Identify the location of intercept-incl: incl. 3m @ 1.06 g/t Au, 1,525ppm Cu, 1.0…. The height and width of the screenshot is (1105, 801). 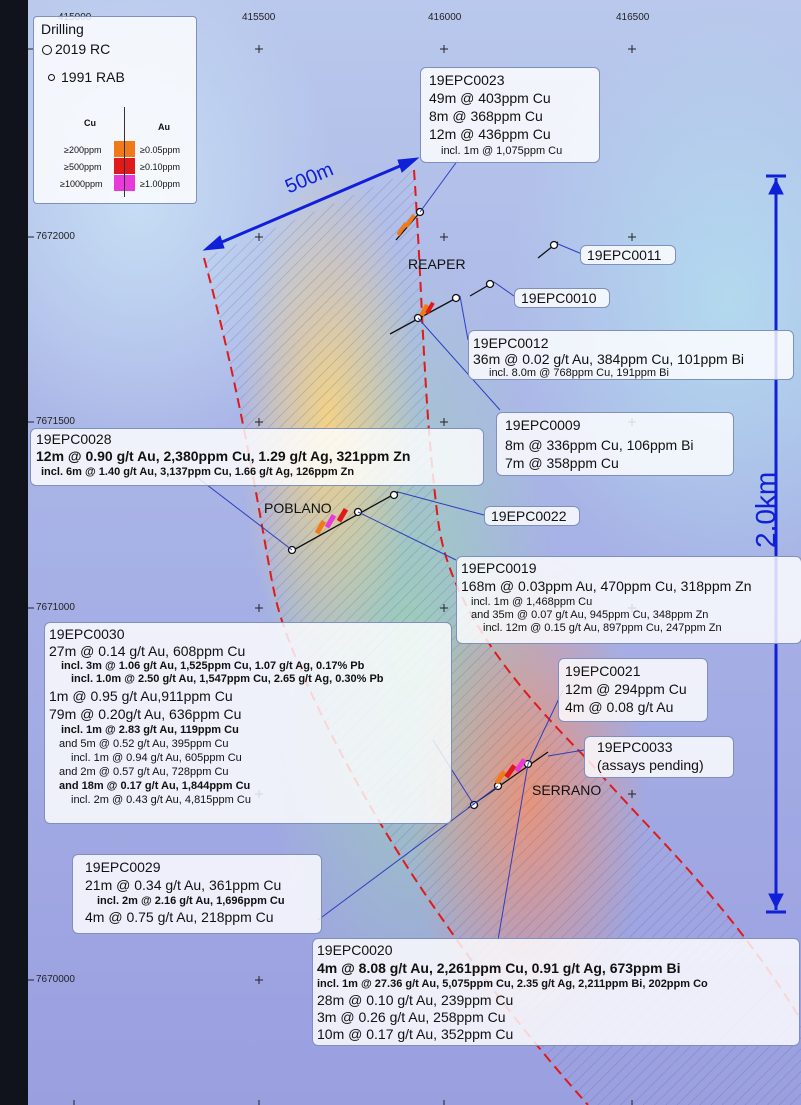
(213, 666).